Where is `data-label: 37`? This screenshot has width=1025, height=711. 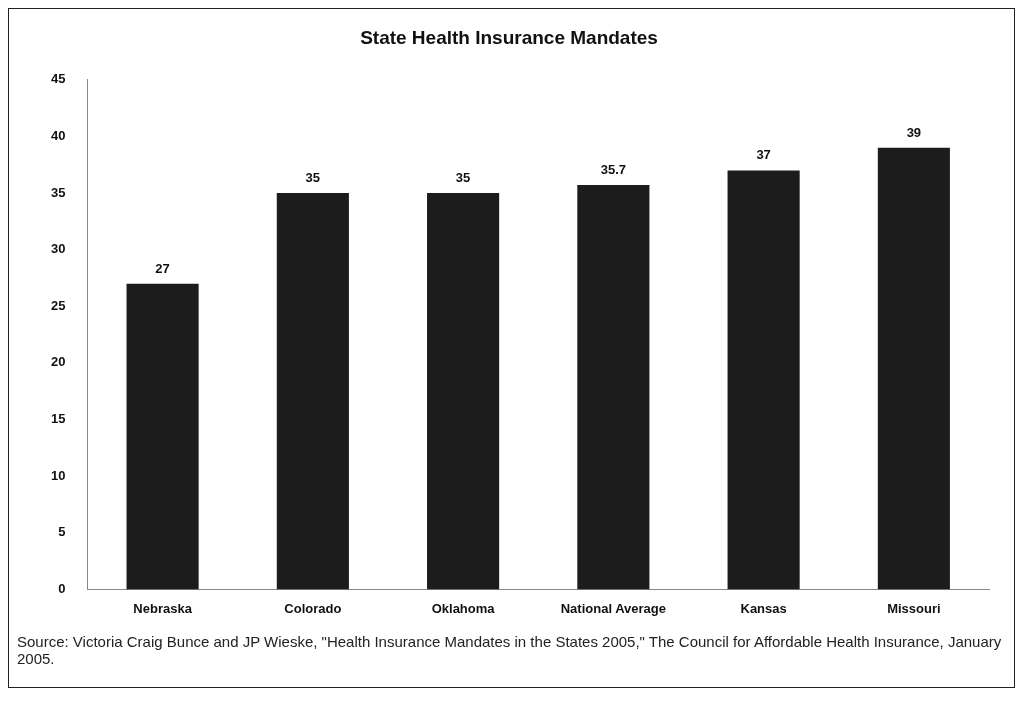
data-label: 37 is located at coordinates (763, 155).